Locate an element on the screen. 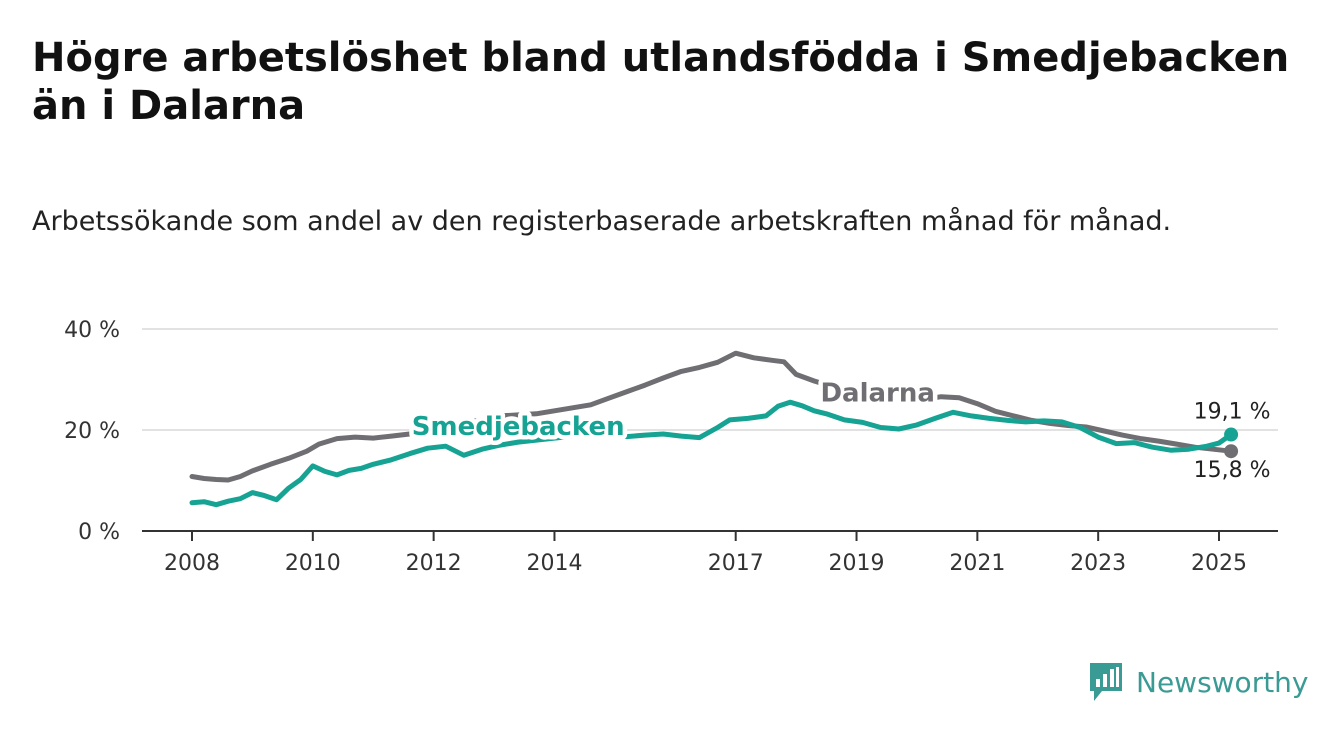 The height and width of the screenshot is (734, 1340). bar-chart-logo-icon is located at coordinates (1106, 682).